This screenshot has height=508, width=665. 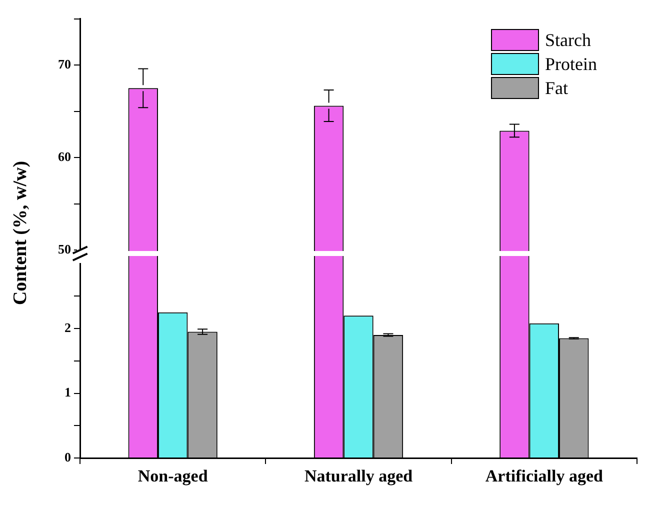 I want to click on x-tick-label: Non-aged, so click(x=173, y=476).